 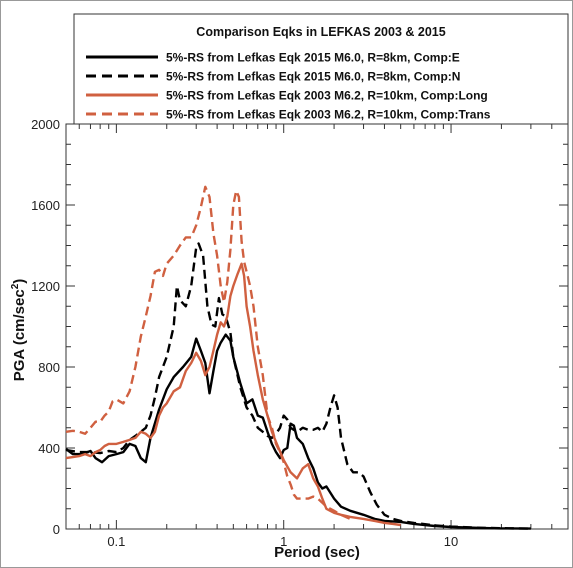 I want to click on y-tick-label: 2000, so click(x=45, y=124).